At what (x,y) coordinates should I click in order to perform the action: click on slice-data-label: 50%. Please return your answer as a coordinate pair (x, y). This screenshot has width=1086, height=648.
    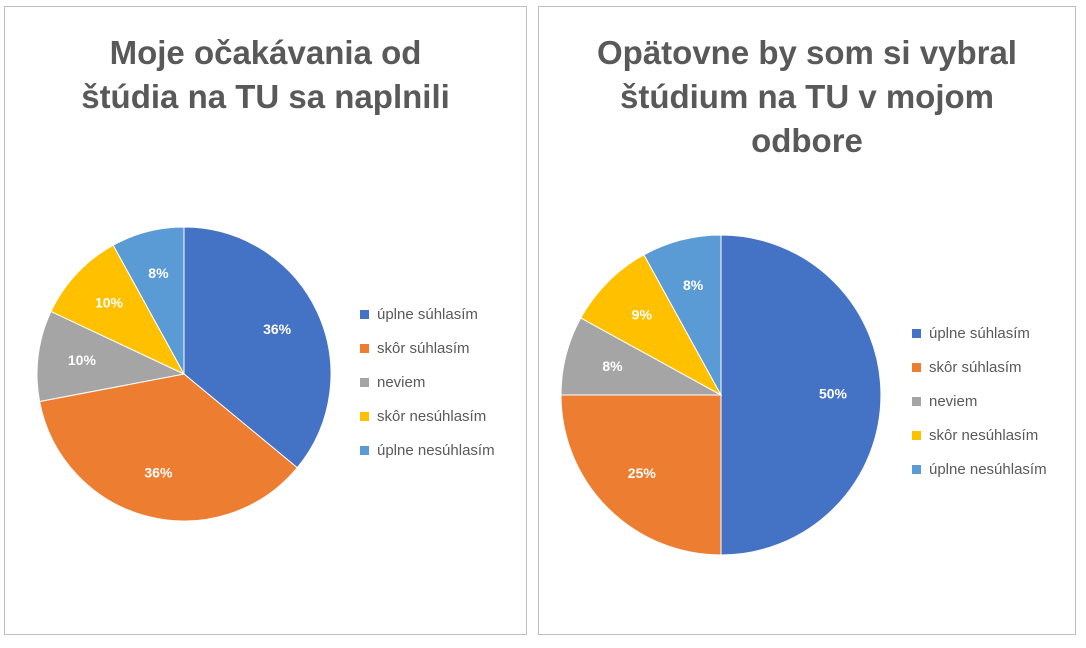
    Looking at the image, I should click on (833, 394).